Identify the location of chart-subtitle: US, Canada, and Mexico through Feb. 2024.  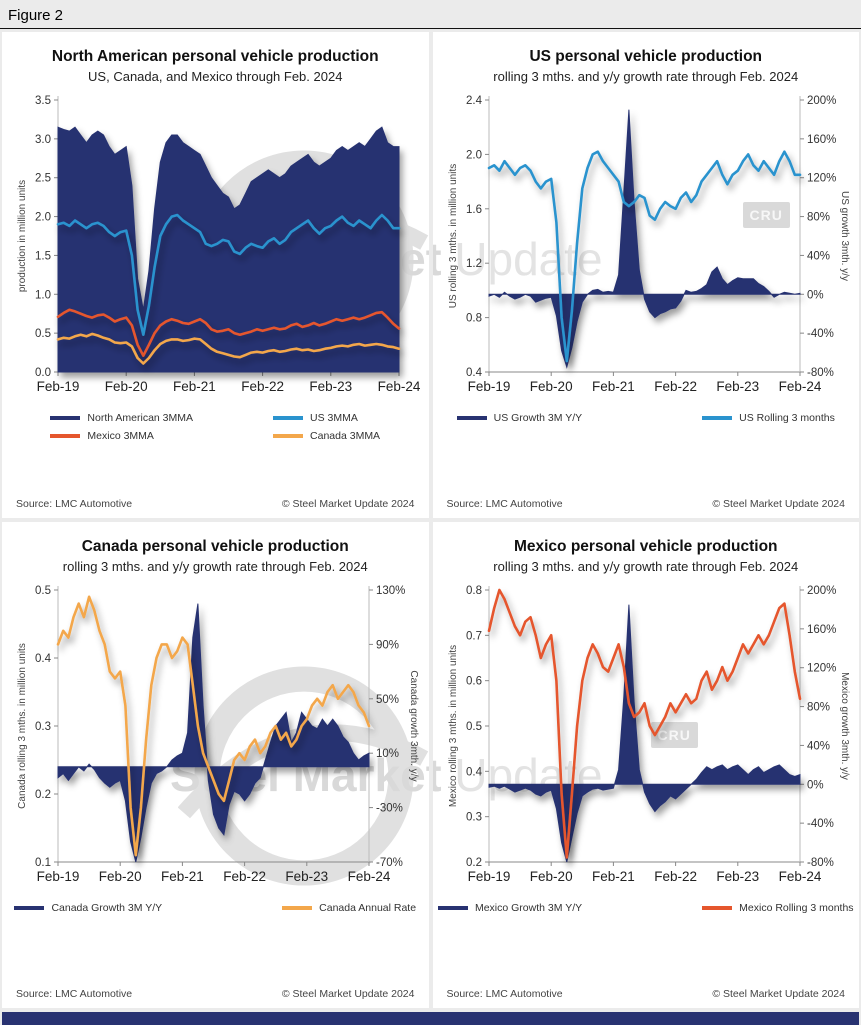
(215, 76).